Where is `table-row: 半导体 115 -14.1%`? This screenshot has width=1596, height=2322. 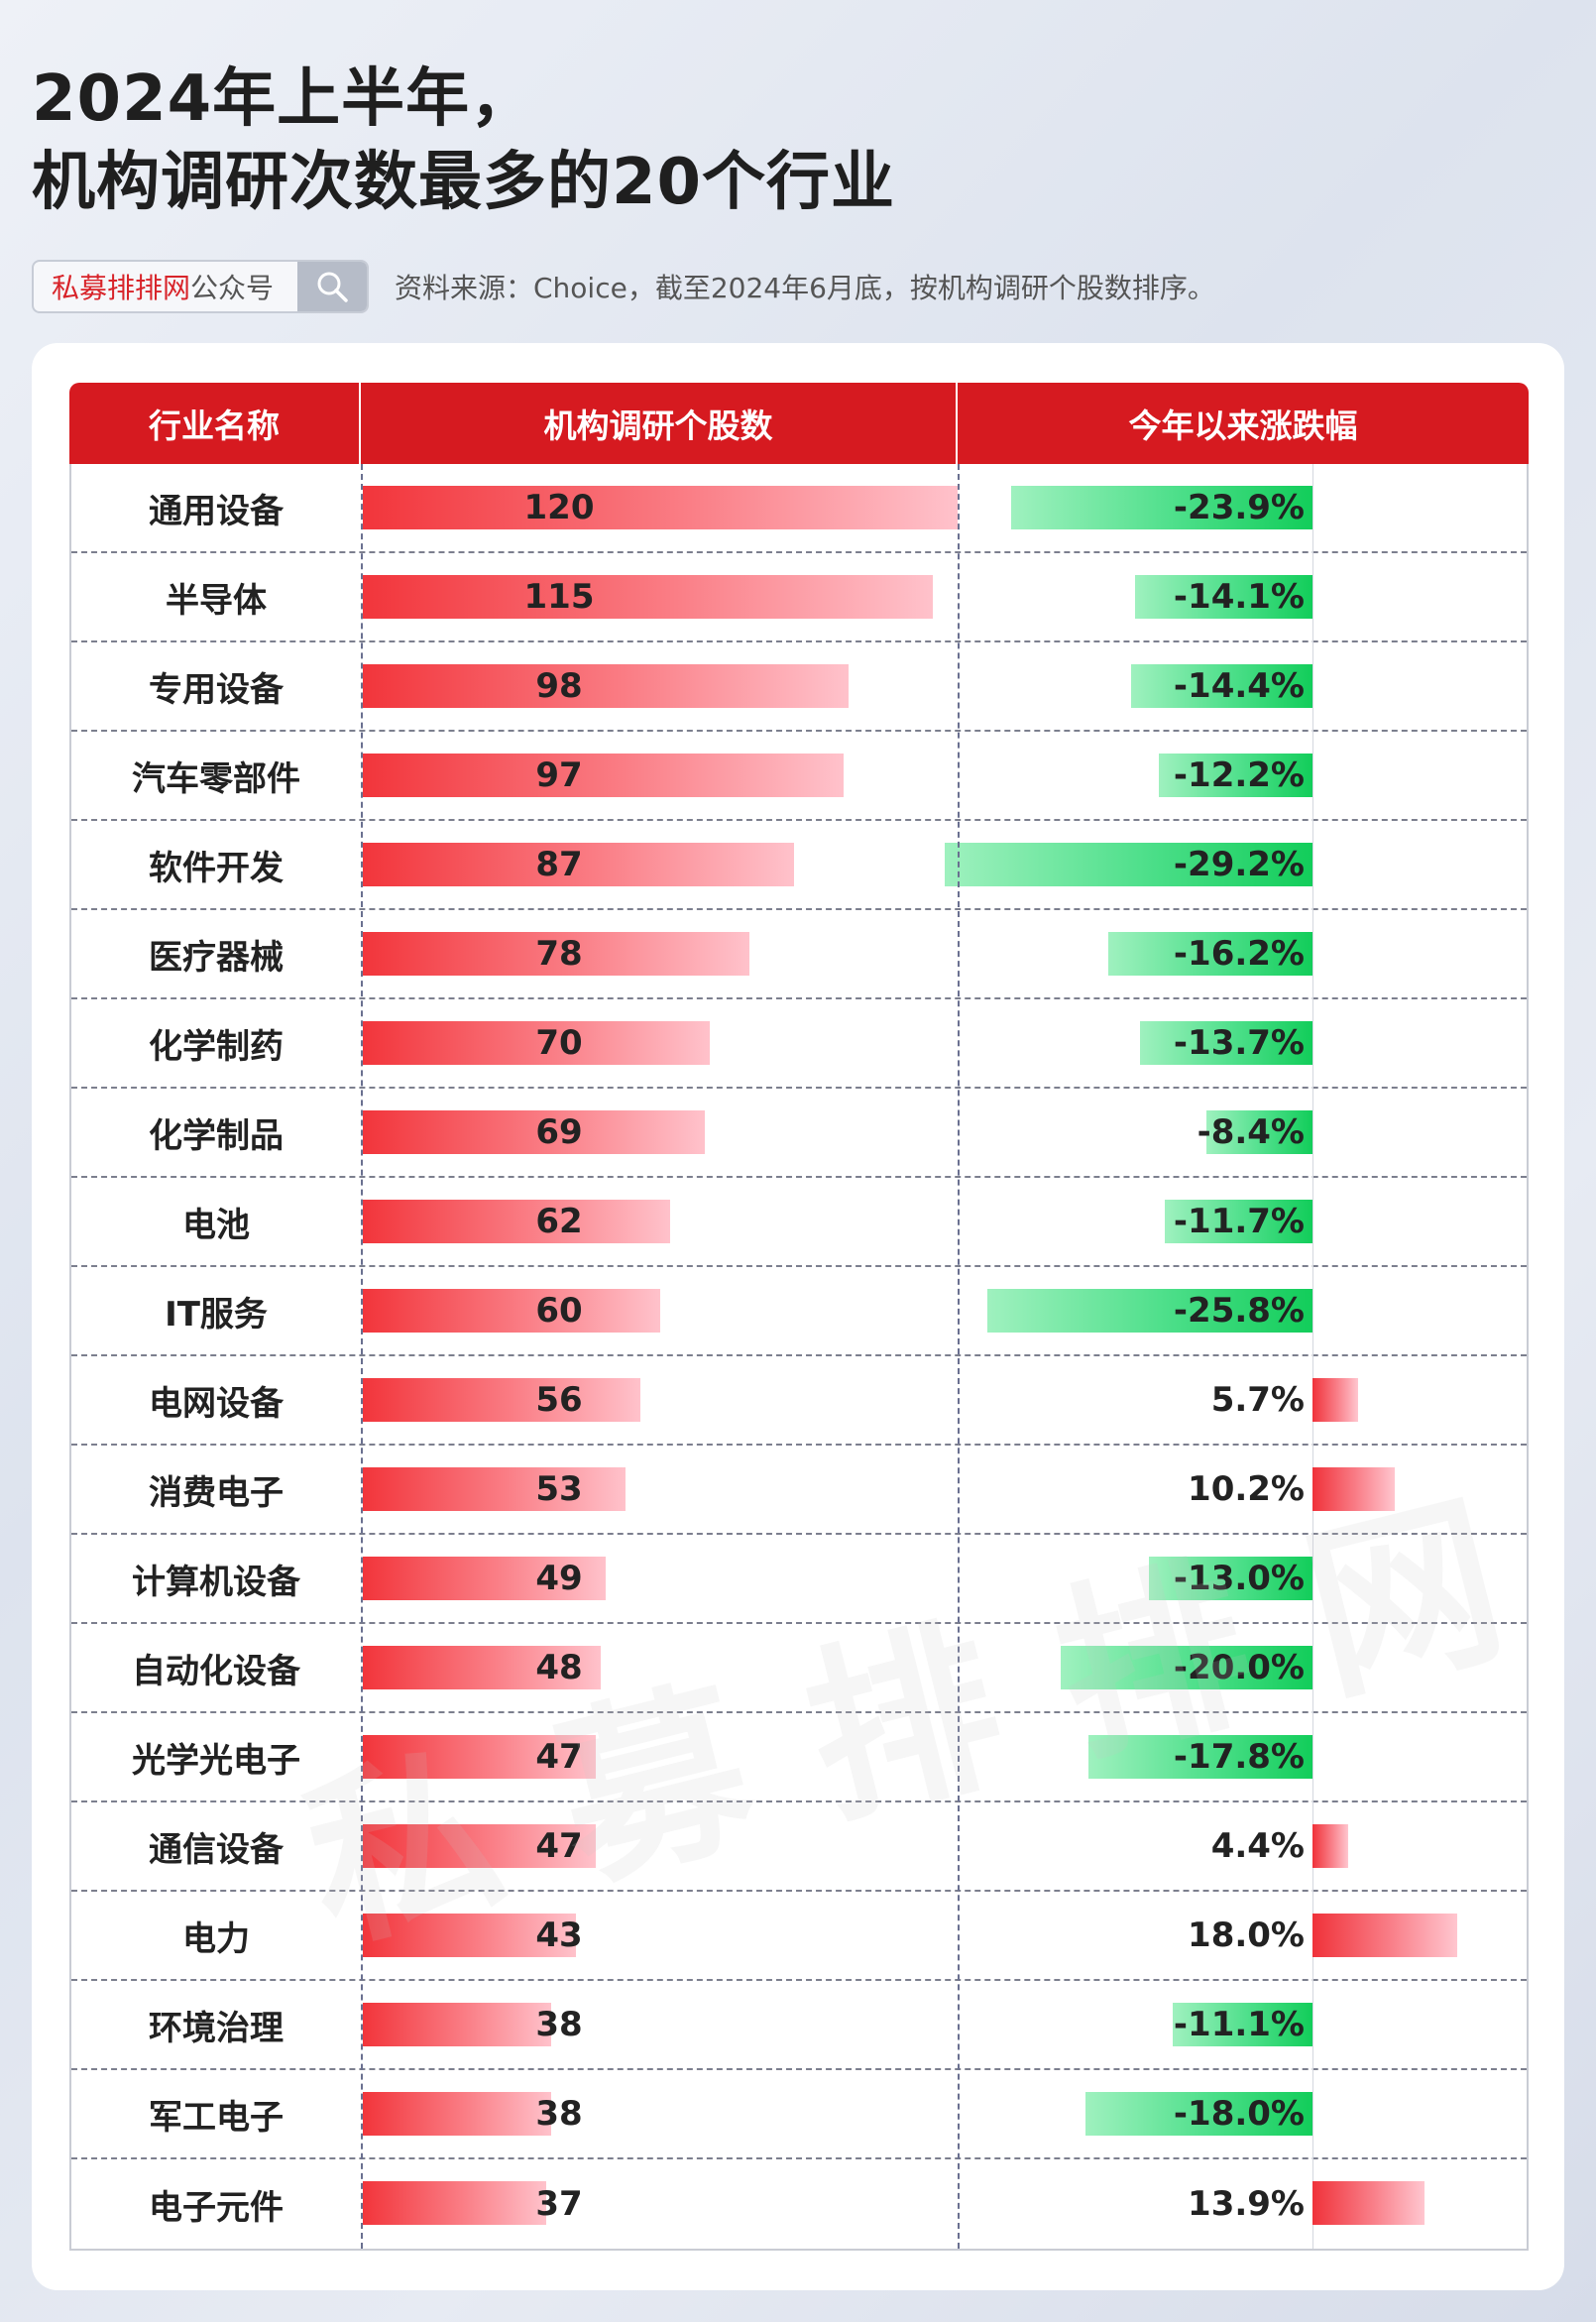 table-row: 半导体 115 -14.1% is located at coordinates (799, 597).